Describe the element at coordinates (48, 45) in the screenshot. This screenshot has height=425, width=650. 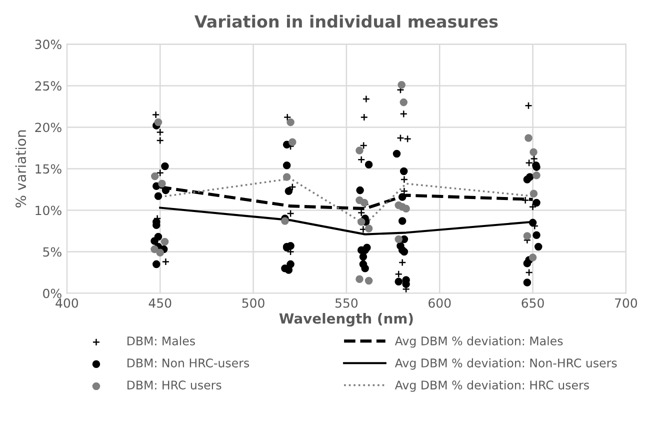
I see `y-tick-label: 30%` at that location.